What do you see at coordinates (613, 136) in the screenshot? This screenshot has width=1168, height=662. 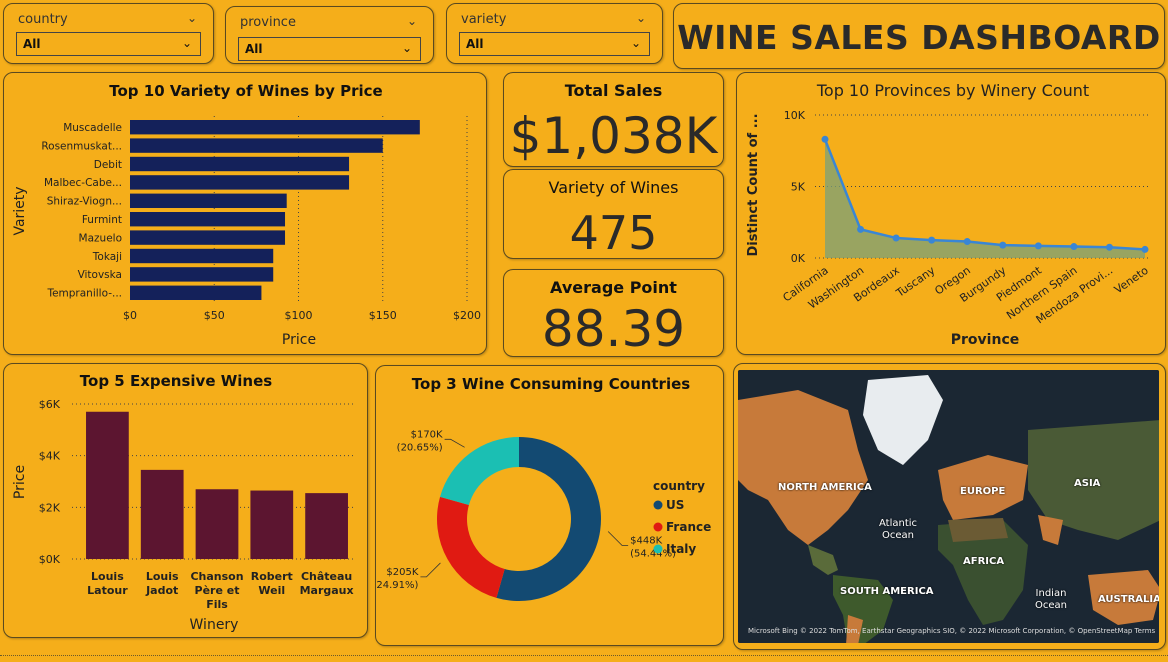 I see `total-sales-value: $1,038K` at bounding box center [613, 136].